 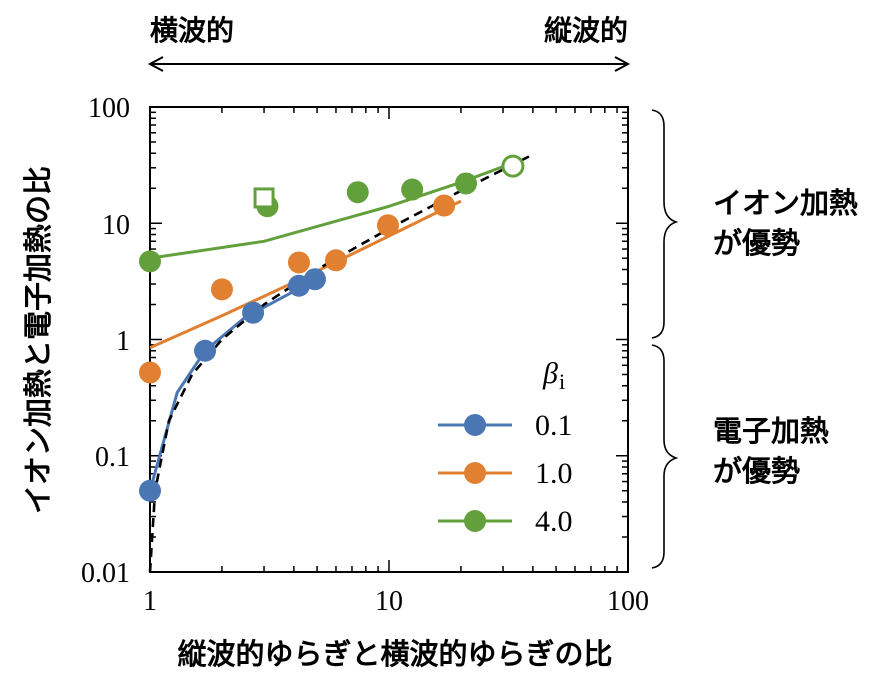 I want to click on y-tick-0.01: 0.01, so click(x=105, y=573).